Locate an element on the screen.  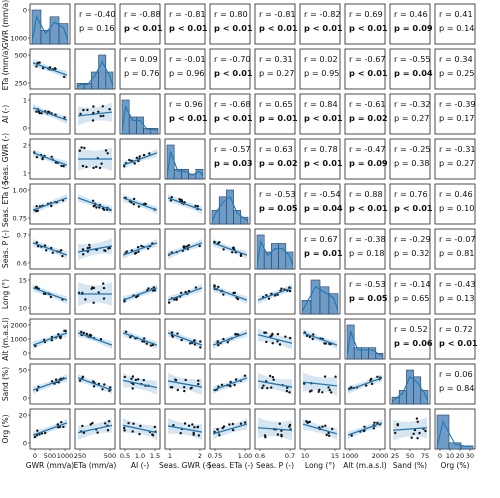
p-label-6-9: p = 0.13 is located at coordinates (457, 298).